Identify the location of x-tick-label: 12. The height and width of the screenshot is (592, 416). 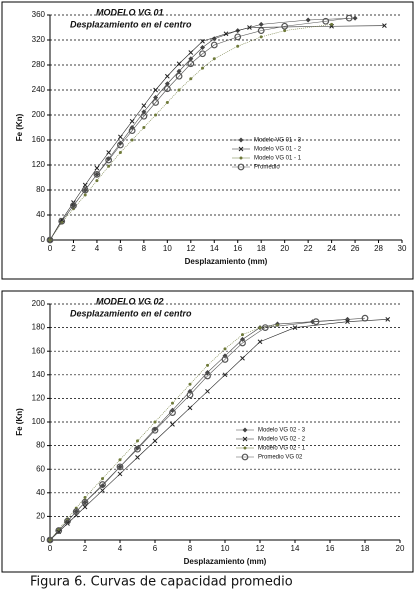
(190, 248).